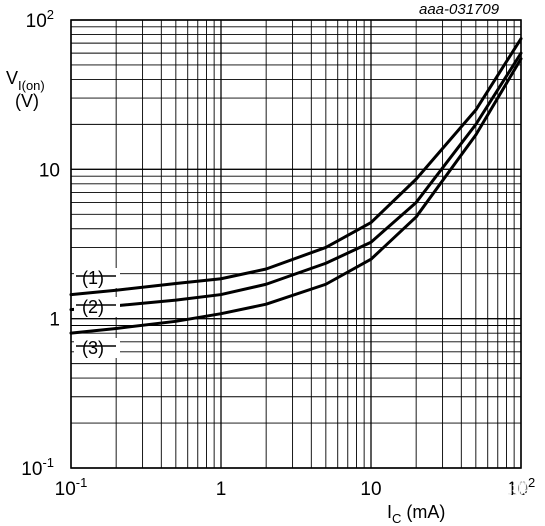  I want to click on callout-label-2-background, so click(97, 307).